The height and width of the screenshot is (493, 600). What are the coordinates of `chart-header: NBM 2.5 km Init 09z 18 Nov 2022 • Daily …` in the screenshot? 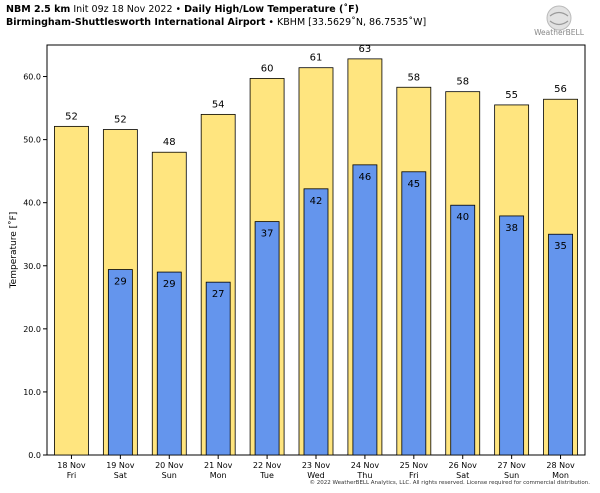 It's located at (216, 16).